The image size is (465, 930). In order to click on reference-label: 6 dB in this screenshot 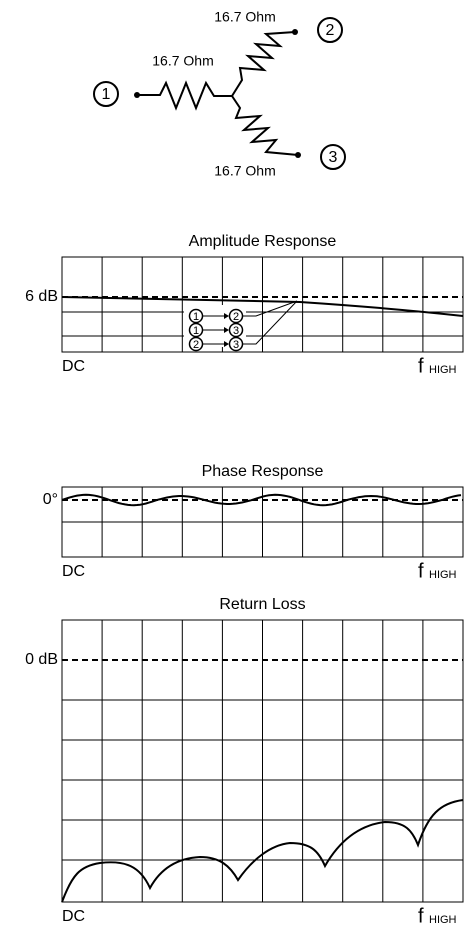, I will do `click(41, 296)`.